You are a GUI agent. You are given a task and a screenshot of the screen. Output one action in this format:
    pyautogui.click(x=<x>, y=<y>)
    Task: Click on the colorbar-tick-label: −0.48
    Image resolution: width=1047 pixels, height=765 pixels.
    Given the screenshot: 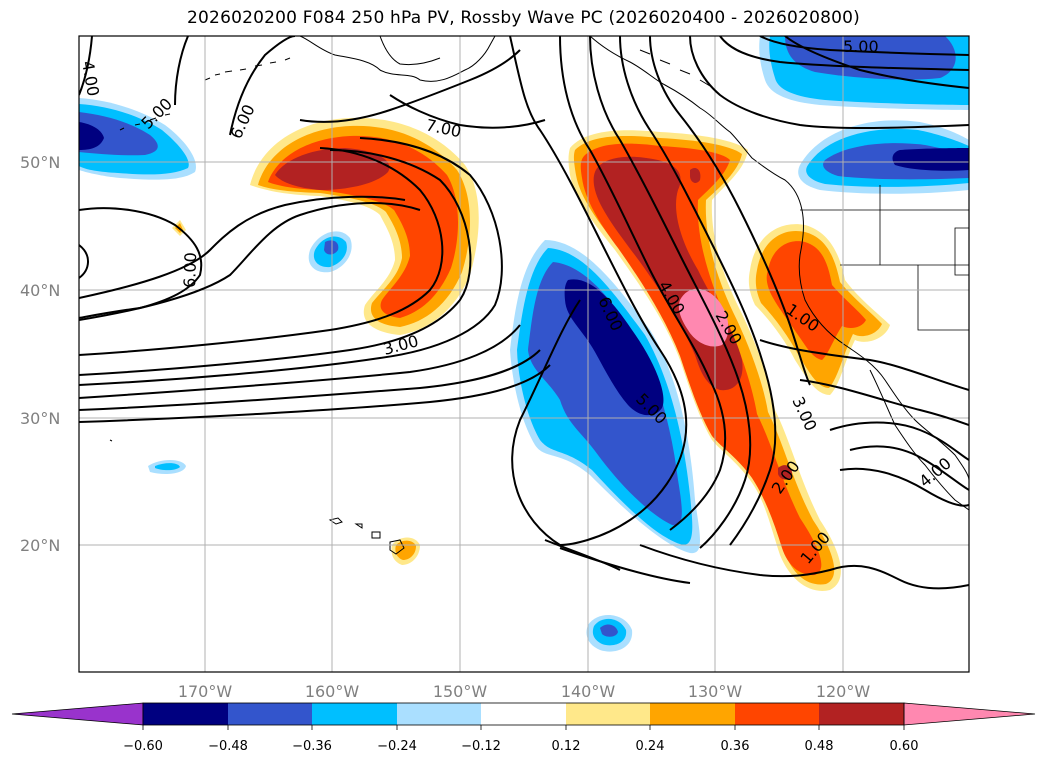 What is the action you would take?
    pyautogui.click(x=228, y=746)
    